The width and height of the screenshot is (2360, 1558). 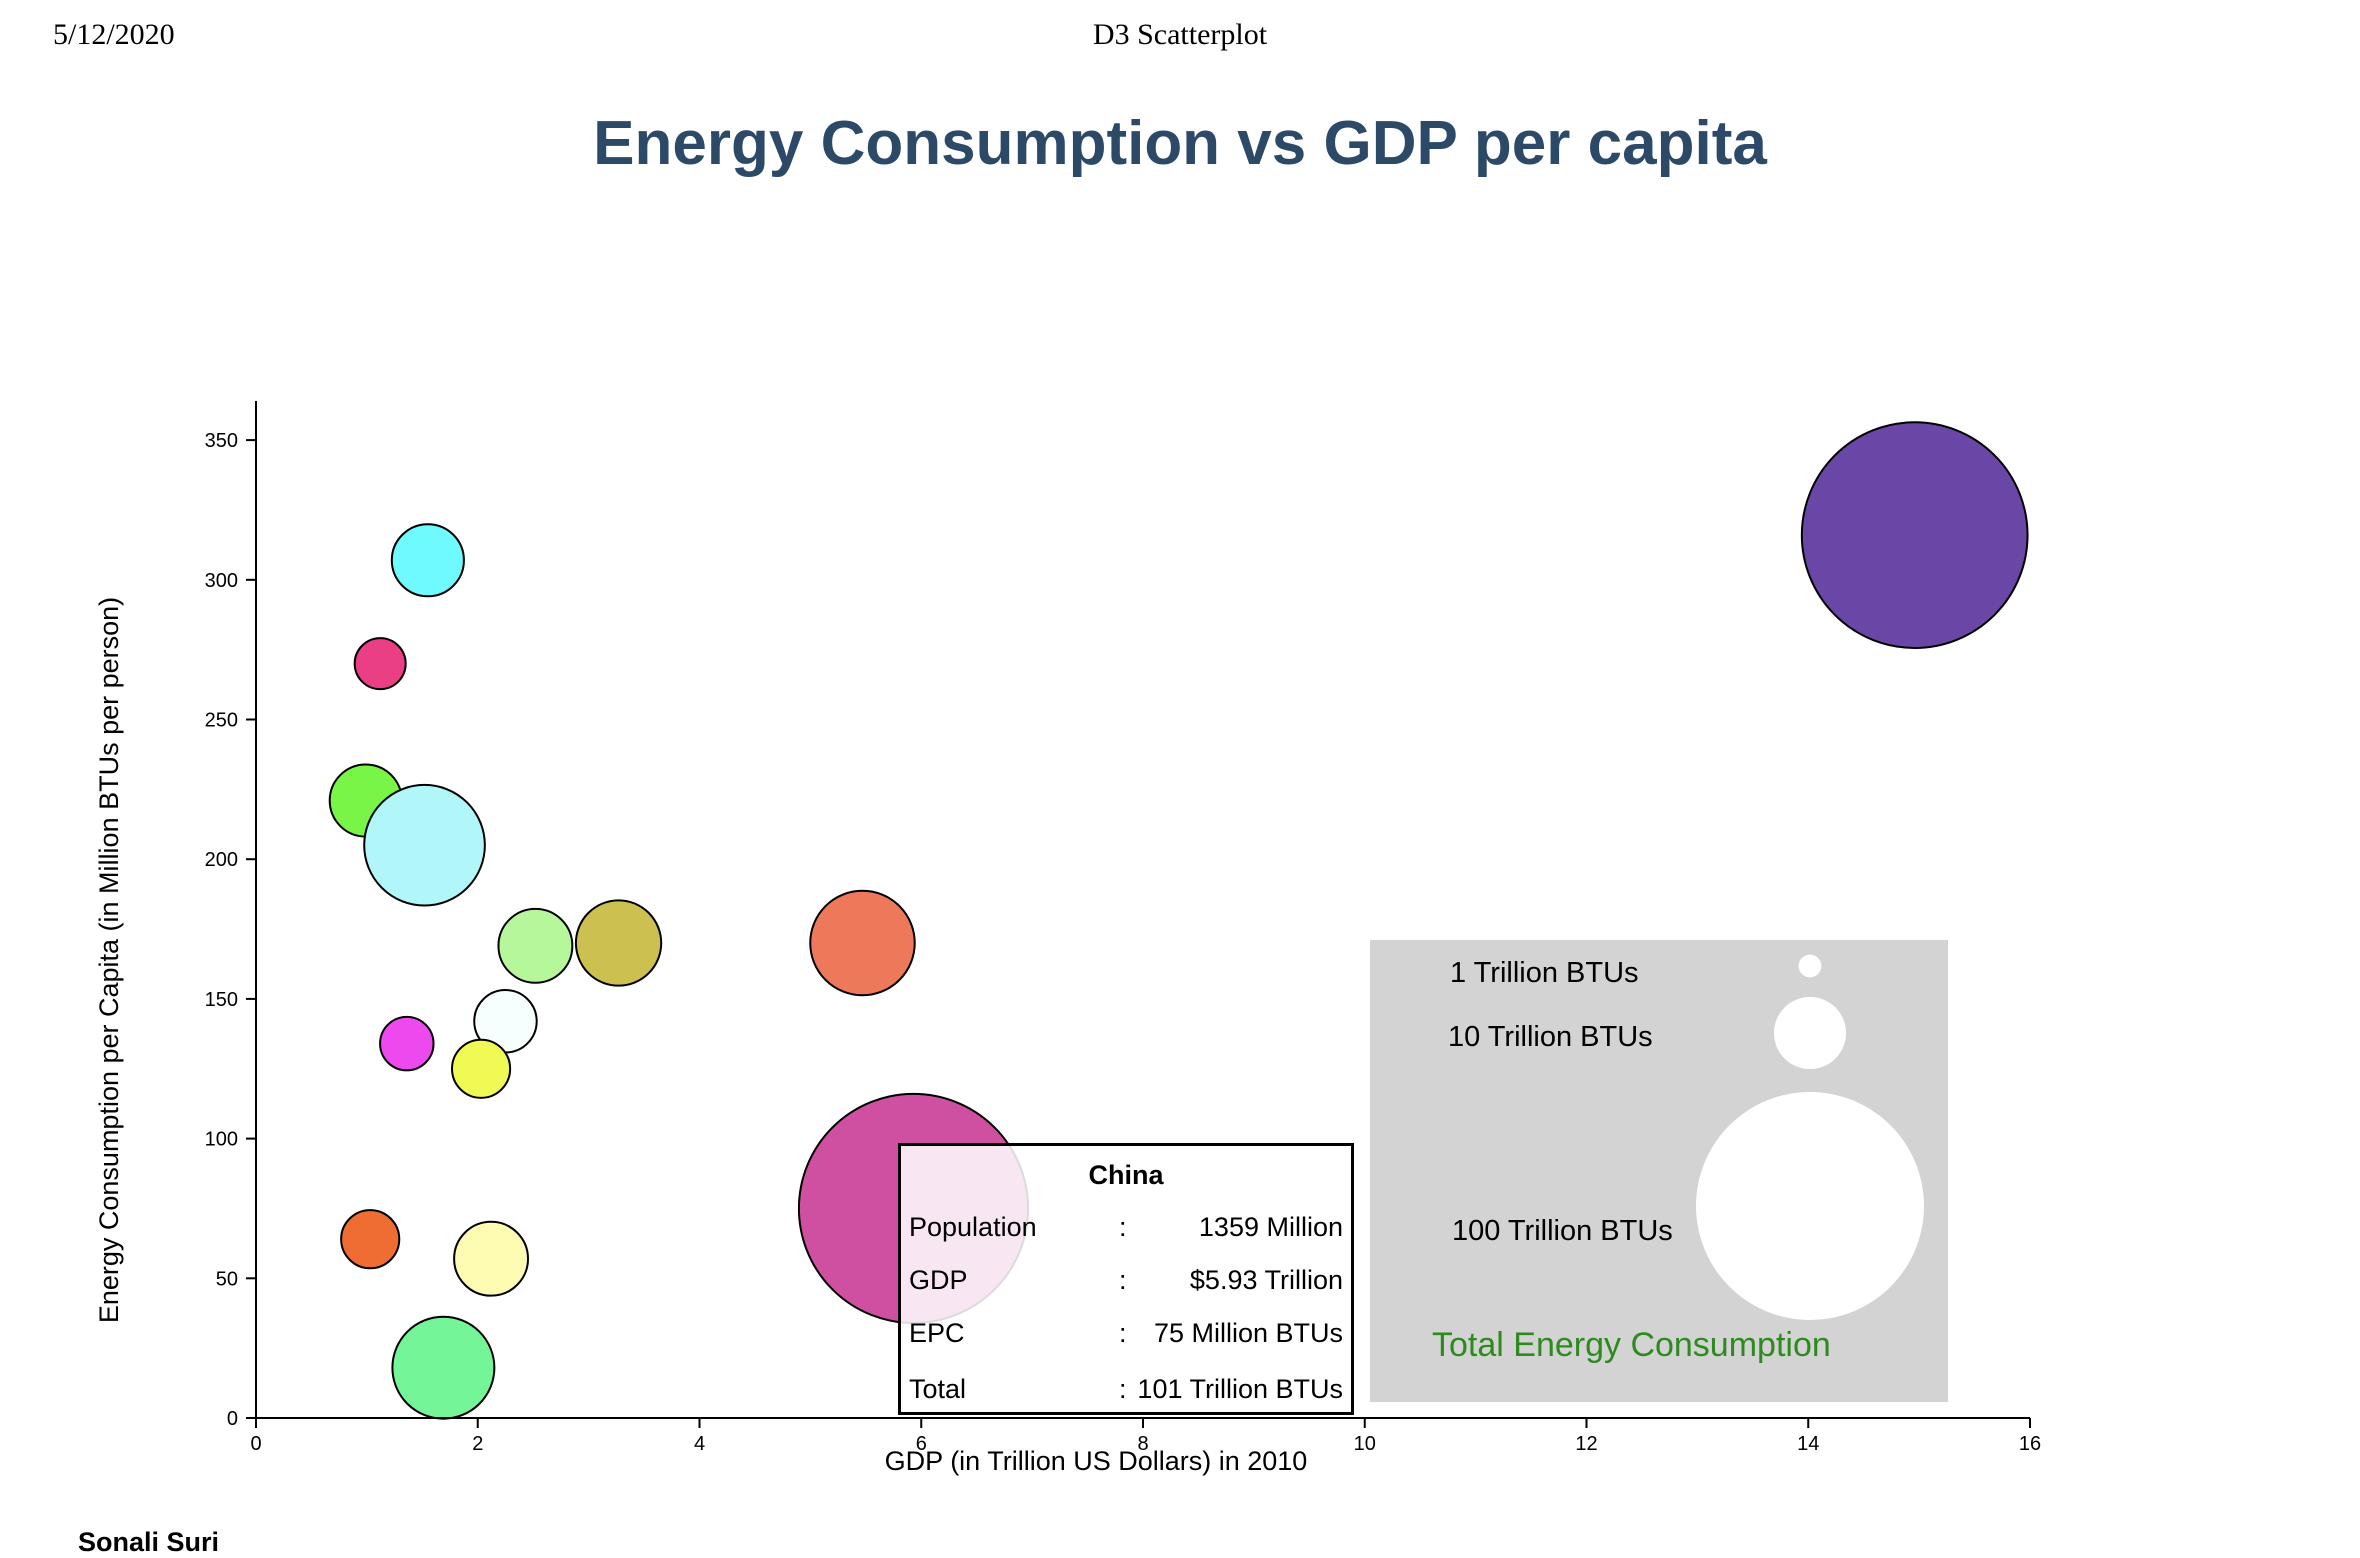 What do you see at coordinates (221, 860) in the screenshot?
I see `y-tick-label: 200` at bounding box center [221, 860].